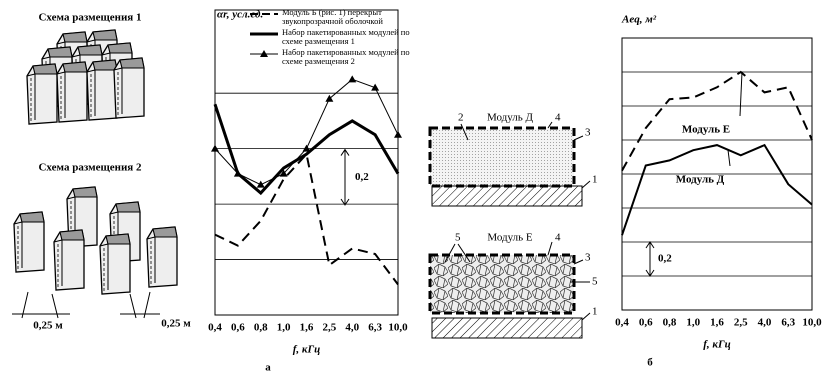 The height and width of the screenshot is (375, 825). I want to click on legend-marker, so click(264, 53).